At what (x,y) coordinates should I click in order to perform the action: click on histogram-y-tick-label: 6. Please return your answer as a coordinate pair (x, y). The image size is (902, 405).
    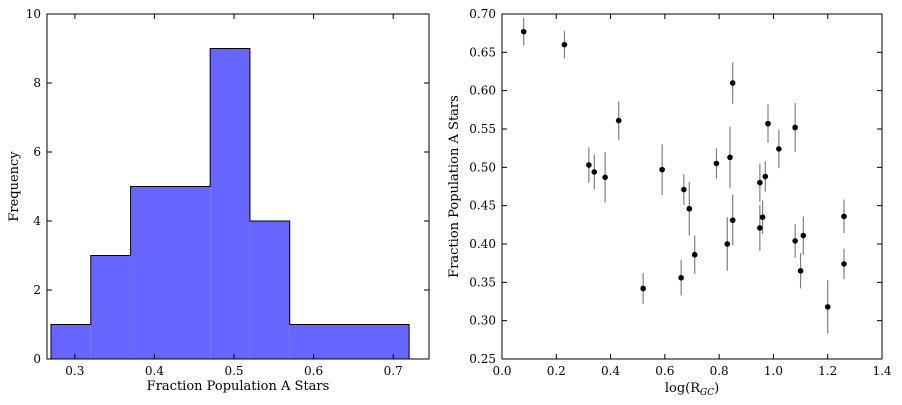
    Looking at the image, I should click on (37, 152).